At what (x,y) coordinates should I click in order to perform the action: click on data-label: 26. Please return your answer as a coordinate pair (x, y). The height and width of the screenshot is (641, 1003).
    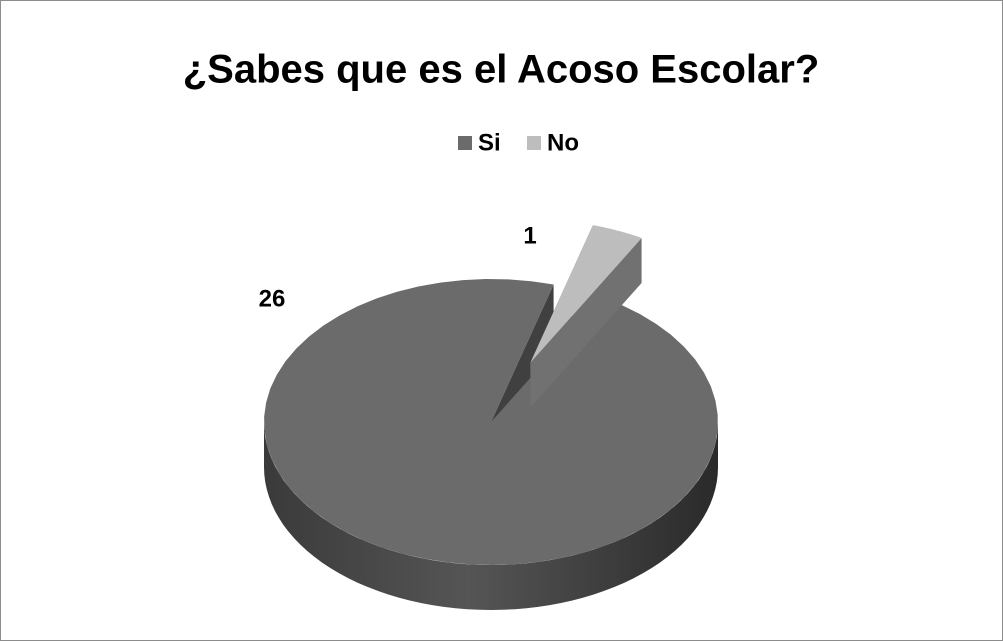
    Looking at the image, I should click on (272, 298).